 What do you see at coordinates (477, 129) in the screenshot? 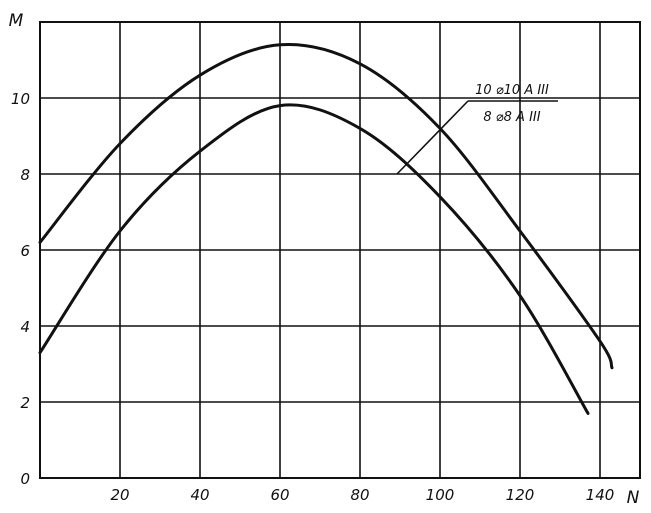
I see `legend: 10 ⌀10 A III 8 ⌀8 A III` at bounding box center [477, 129].